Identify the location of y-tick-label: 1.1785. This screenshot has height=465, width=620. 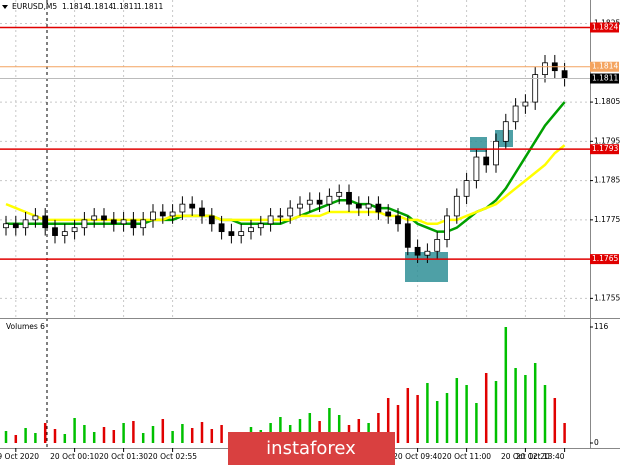
(607, 180).